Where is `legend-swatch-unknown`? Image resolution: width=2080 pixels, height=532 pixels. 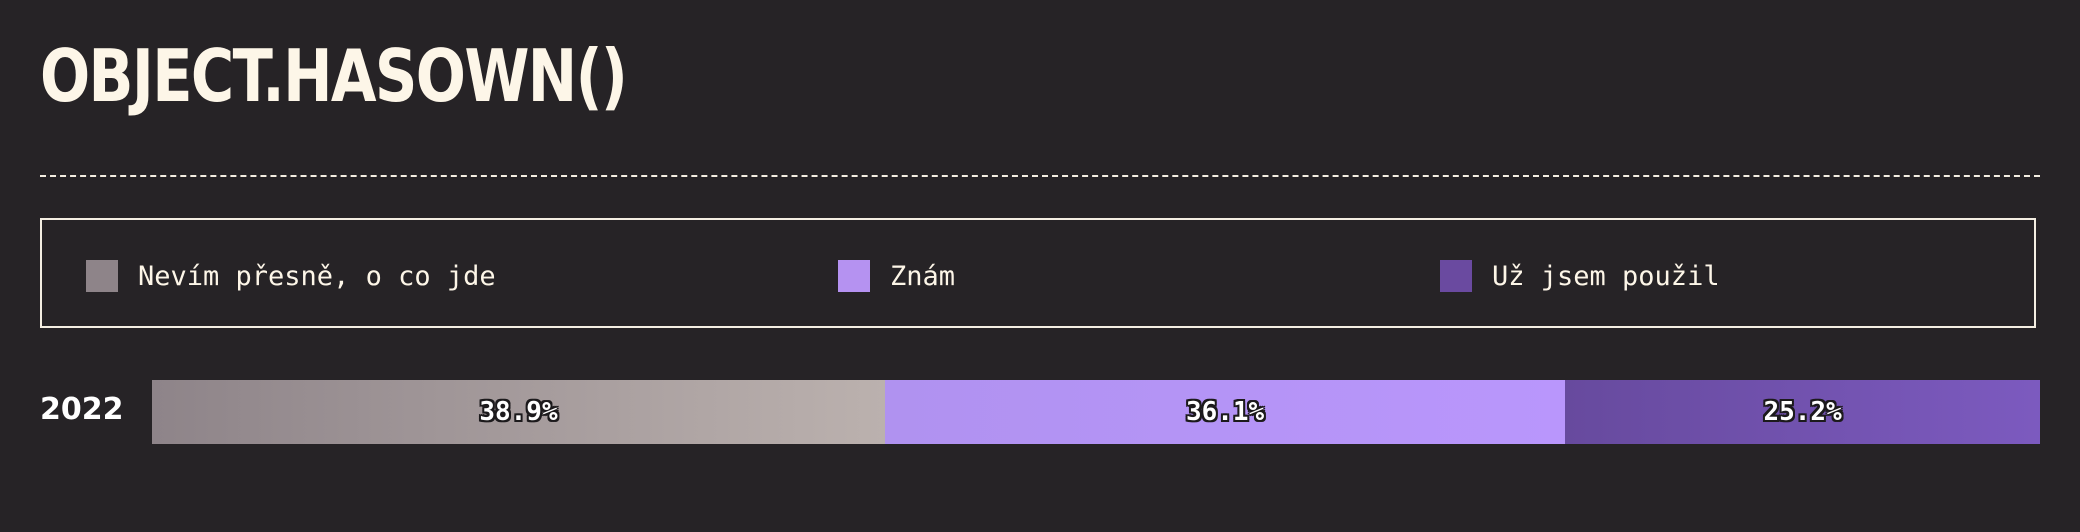 legend-swatch-unknown is located at coordinates (102, 276).